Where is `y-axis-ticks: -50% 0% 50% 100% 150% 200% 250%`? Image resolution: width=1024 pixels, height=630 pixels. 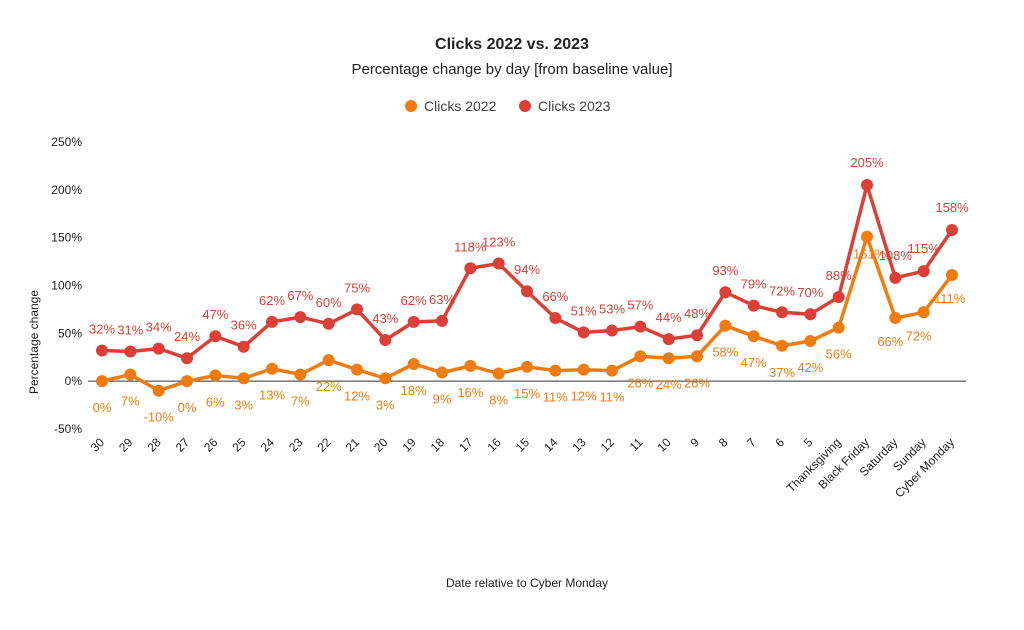 y-axis-ticks: -50% 0% 50% 100% 150% 200% 250% is located at coordinates (66, 285).